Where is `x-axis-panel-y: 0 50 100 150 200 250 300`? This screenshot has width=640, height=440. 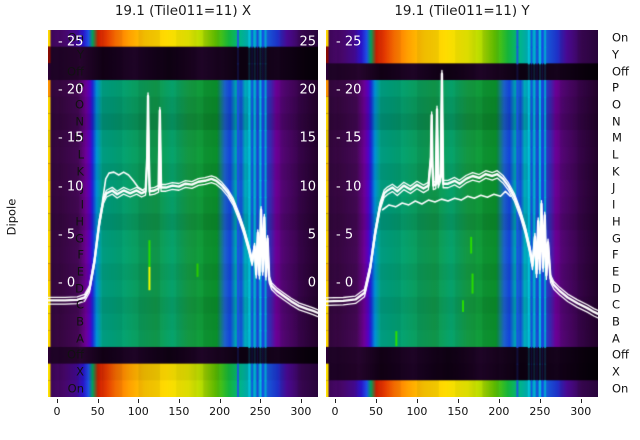 x-axis-panel-y: 0 50 100 150 200 250 300 is located at coordinates (462, 412).